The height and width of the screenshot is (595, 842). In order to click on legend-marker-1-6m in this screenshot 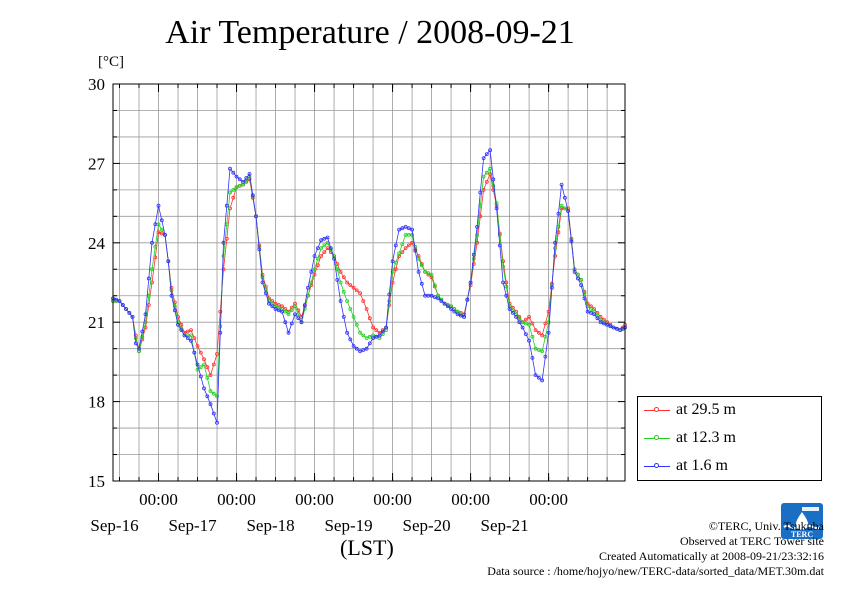, I will do `click(657, 466)`.